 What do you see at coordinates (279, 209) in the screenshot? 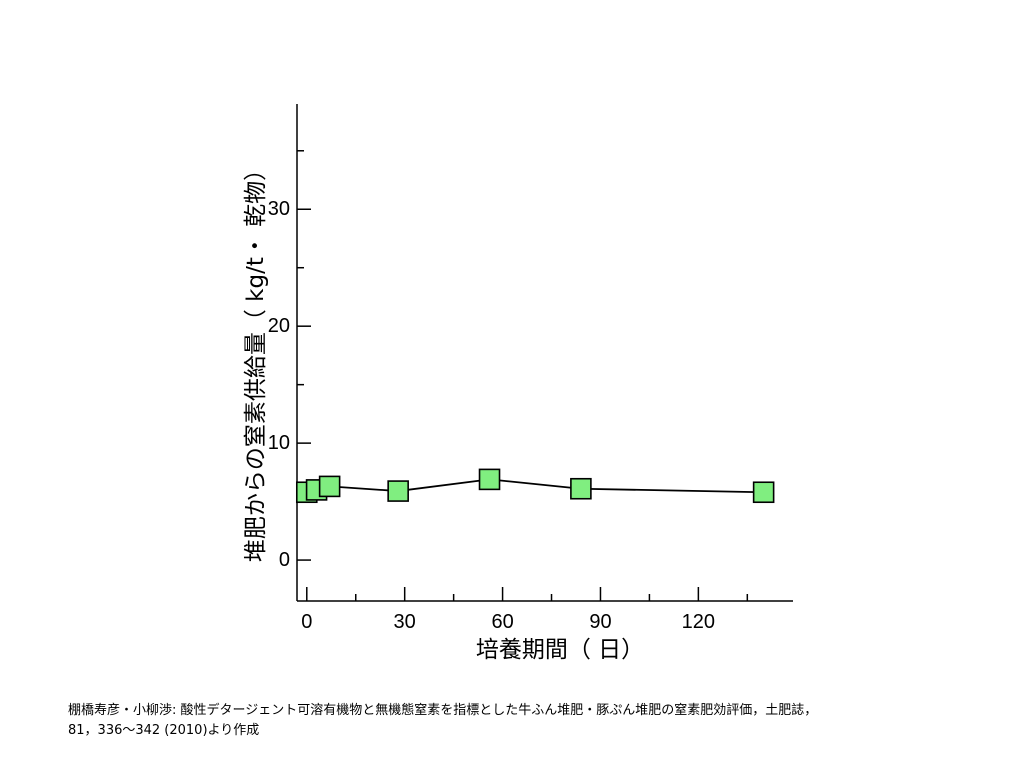
I see `y-tick-label: 30` at bounding box center [279, 209].